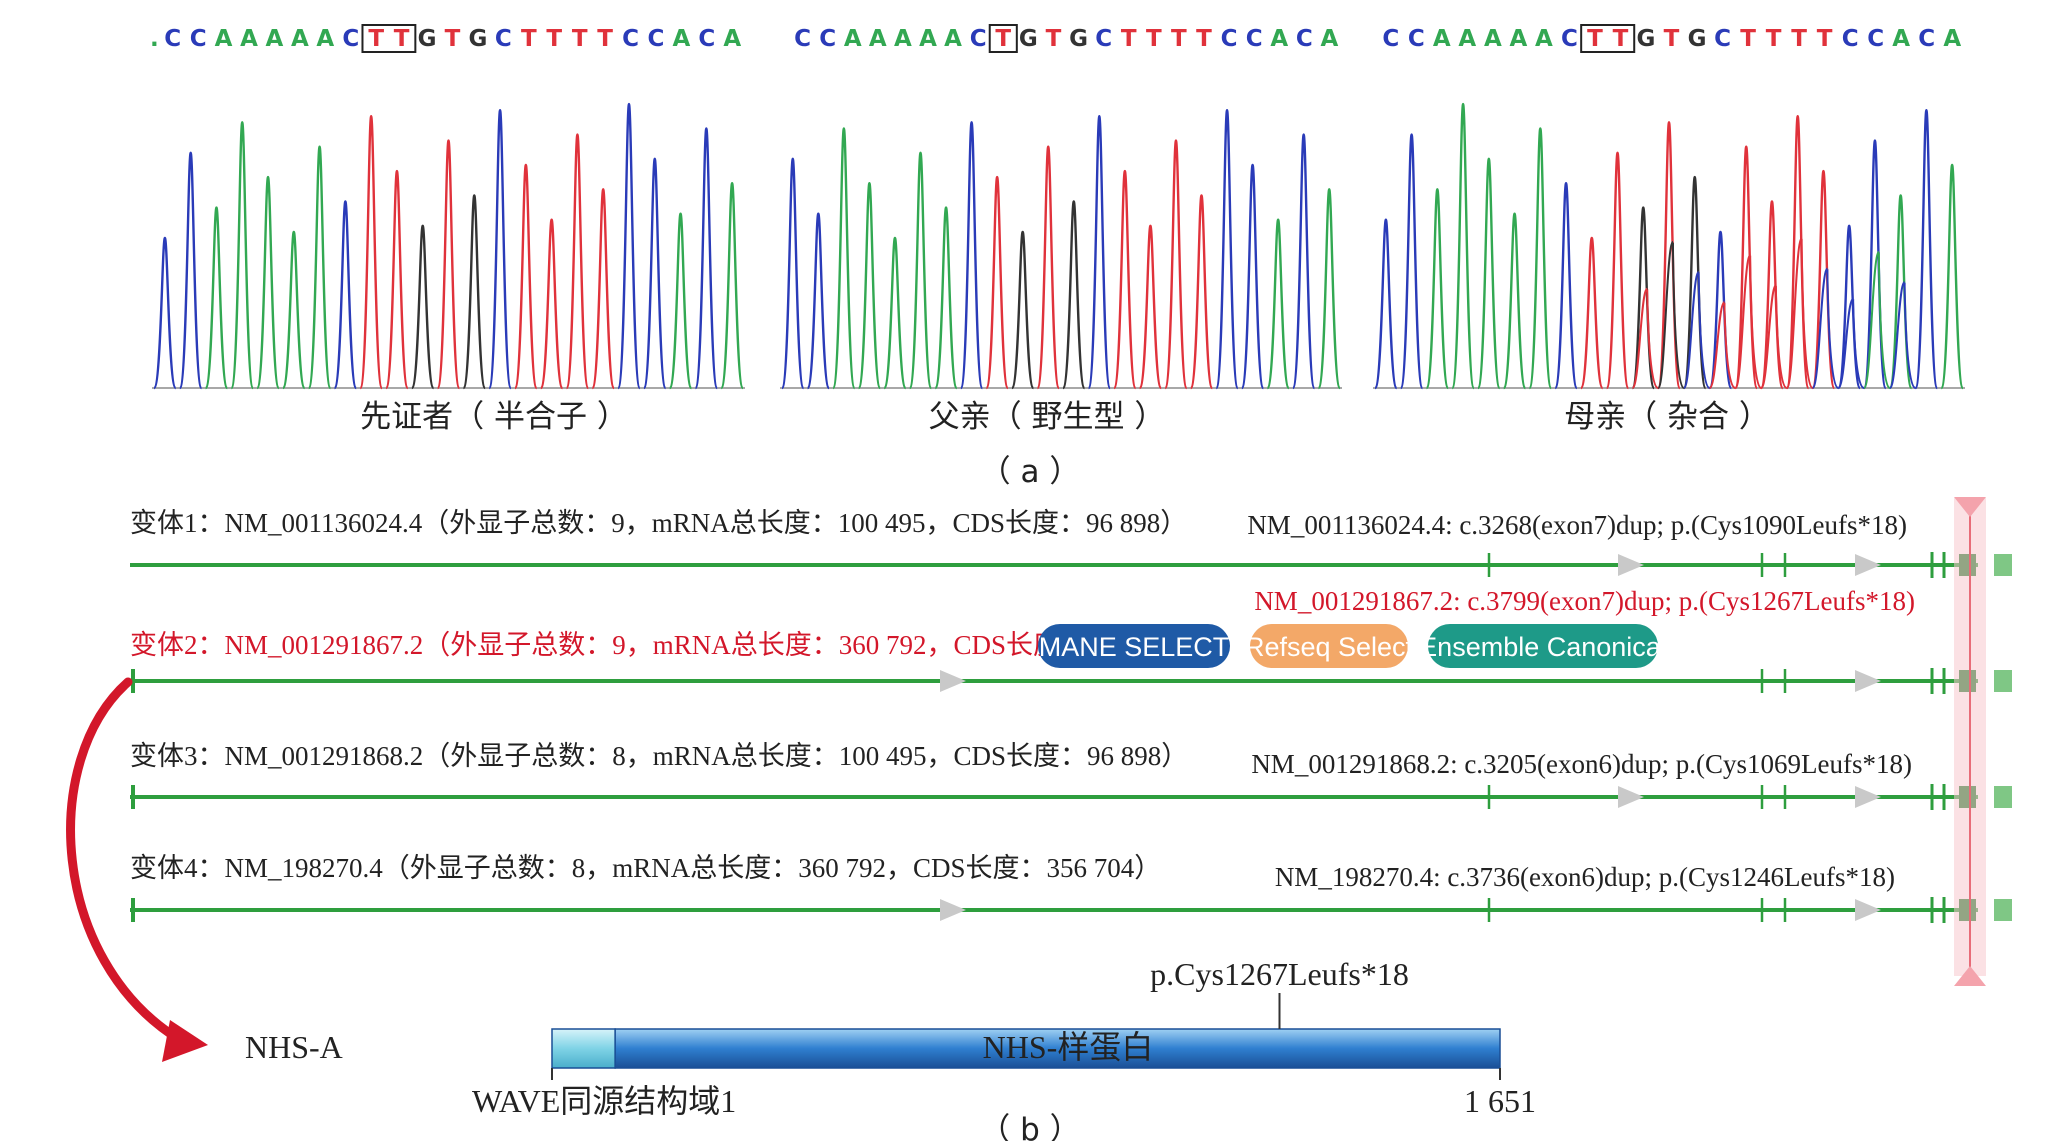 This screenshot has height=1141, width=2060. What do you see at coordinates (1500, 1101) in the screenshot?
I see `protein-length-label: 1 651` at bounding box center [1500, 1101].